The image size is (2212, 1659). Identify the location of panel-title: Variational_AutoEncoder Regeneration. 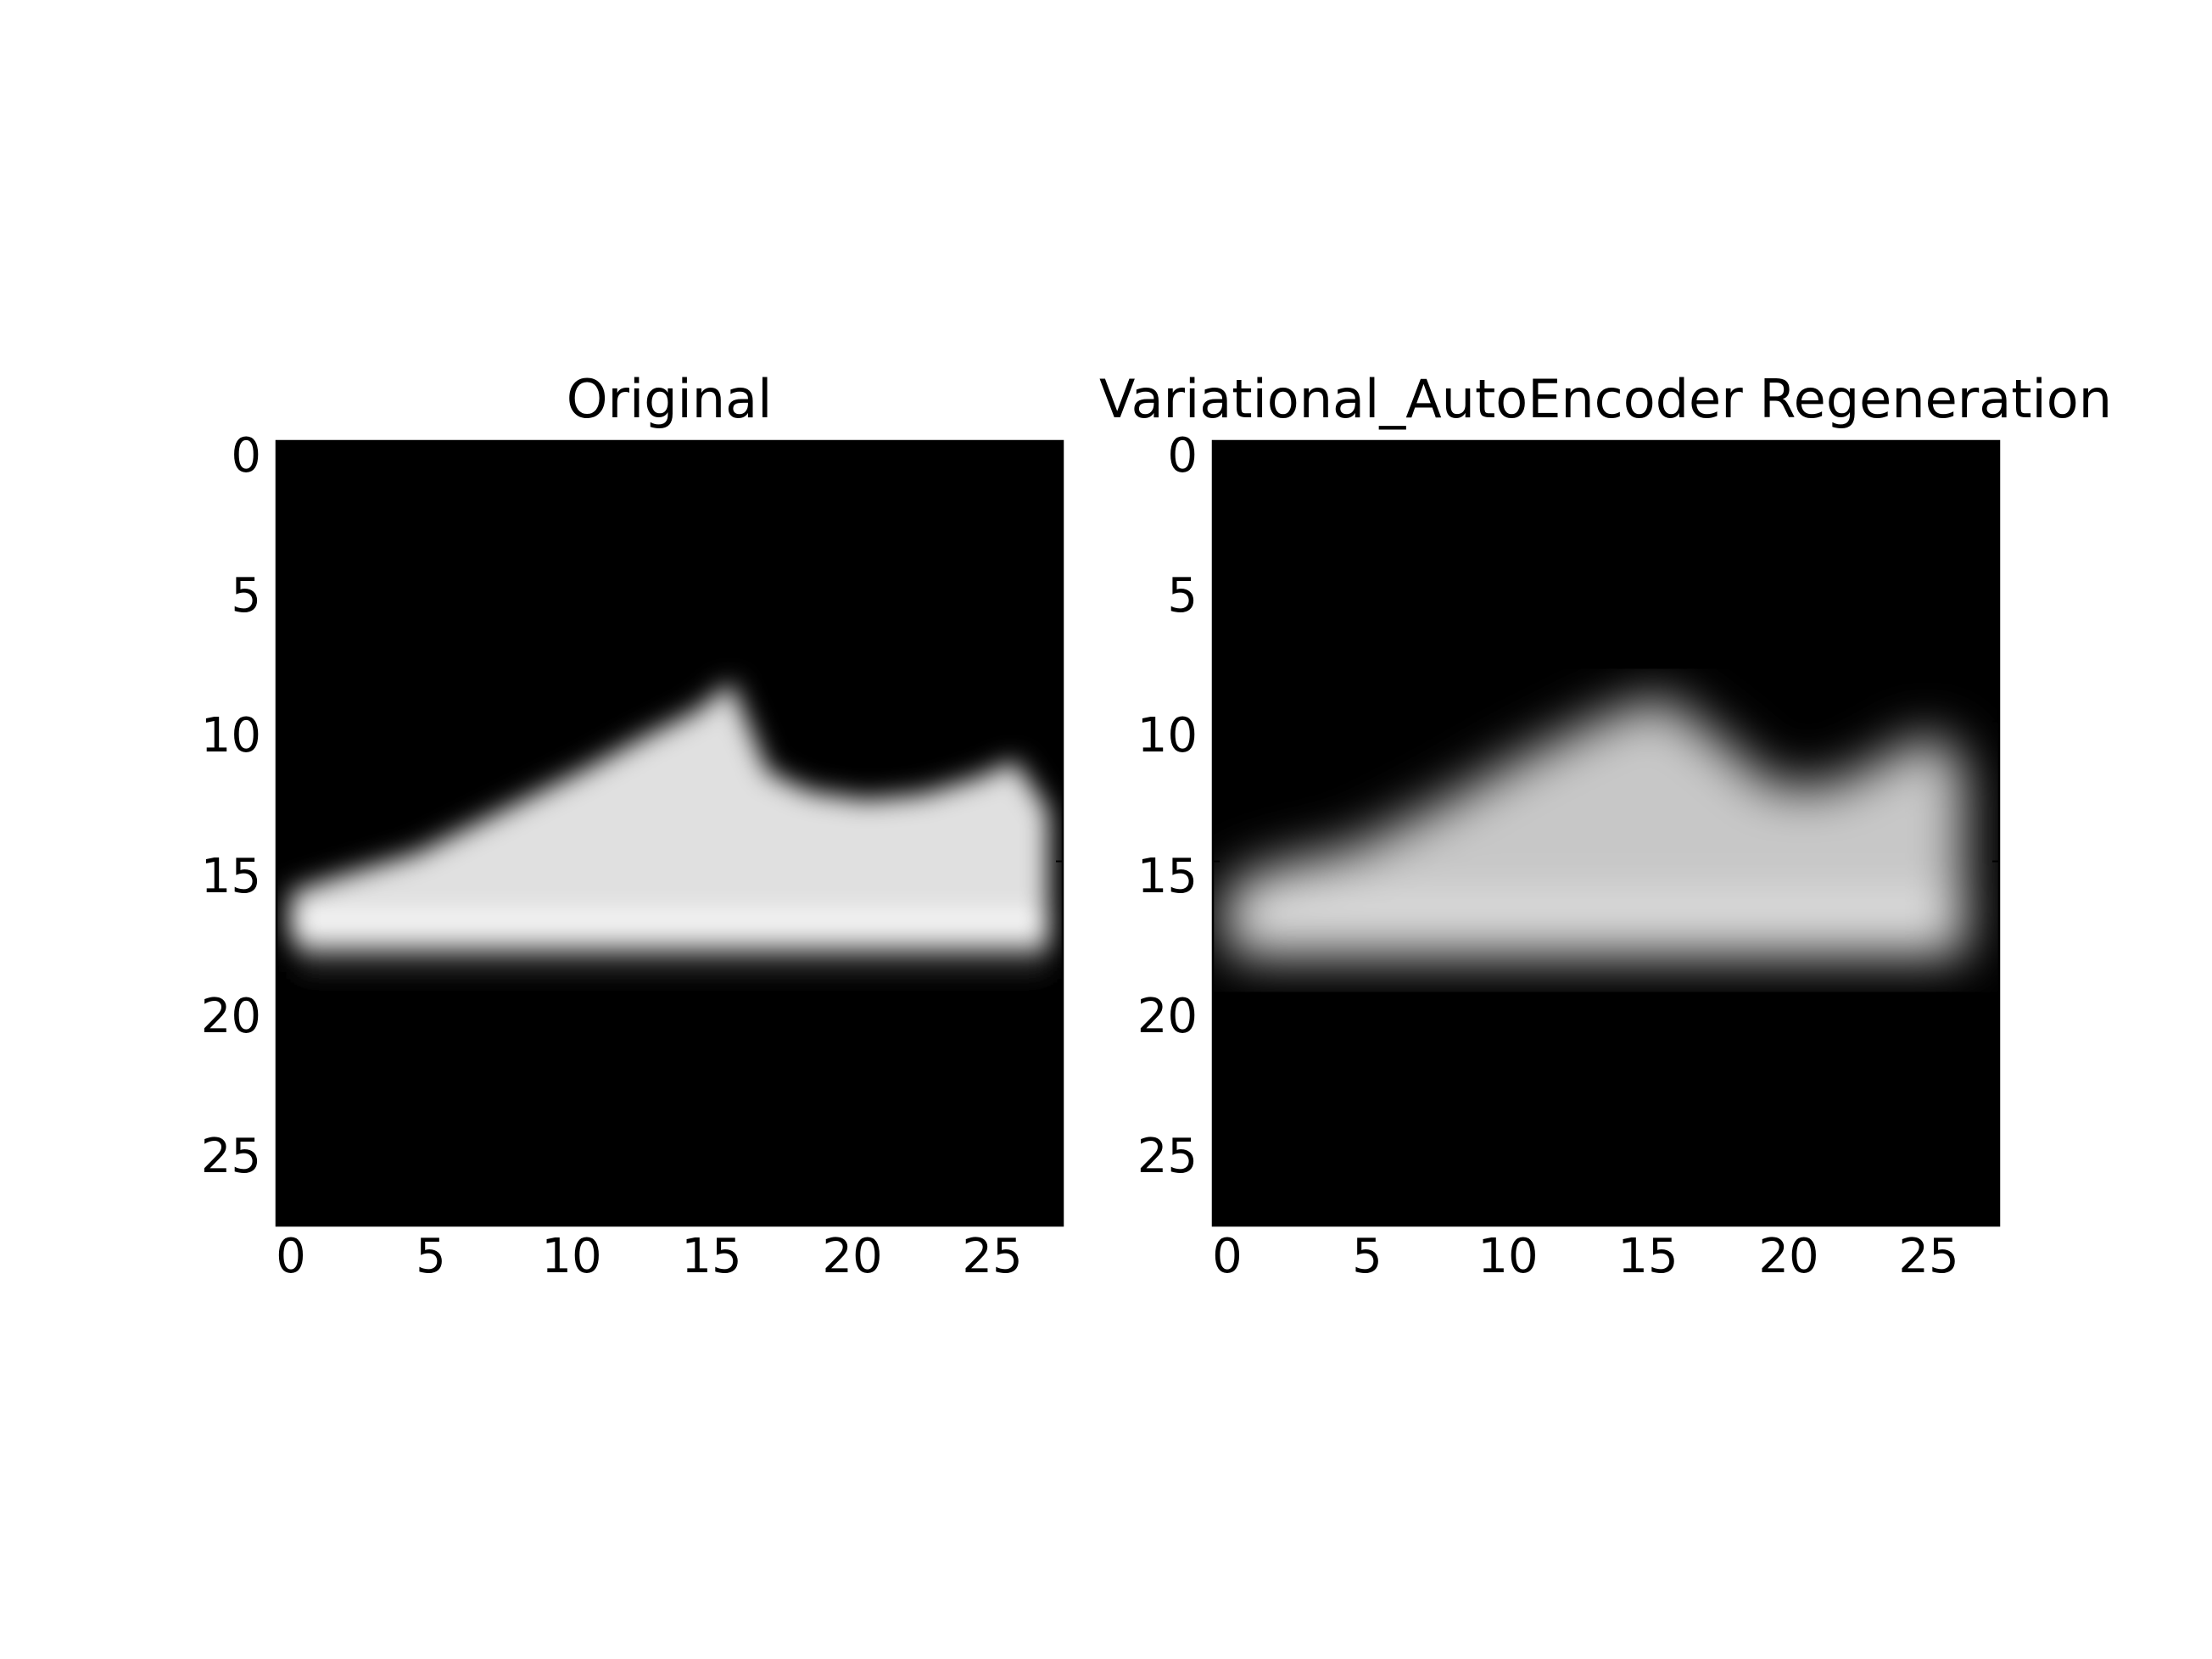
(1605, 399).